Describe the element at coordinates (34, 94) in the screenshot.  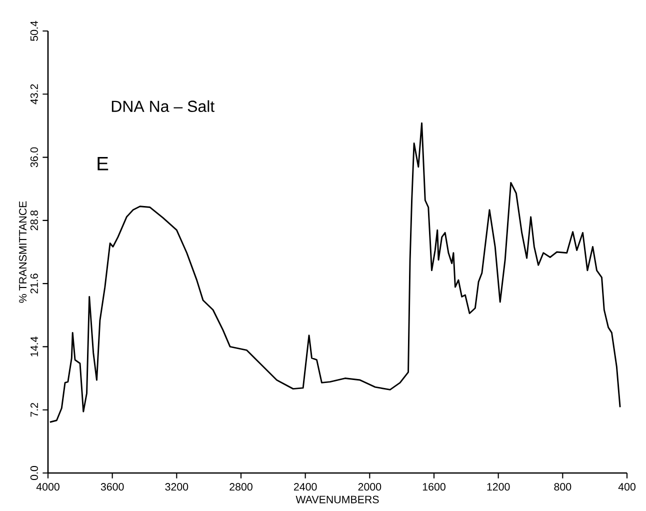
I see `y-tick-label: 43.2` at that location.